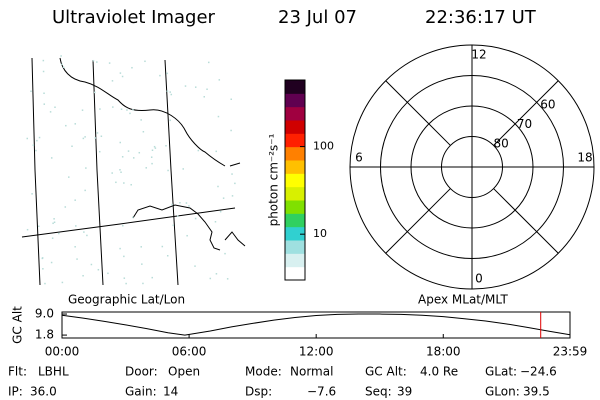  Describe the element at coordinates (274, 179) in the screenshot. I see `colorbar-label: photon cm⁻²s⁻¹` at that location.